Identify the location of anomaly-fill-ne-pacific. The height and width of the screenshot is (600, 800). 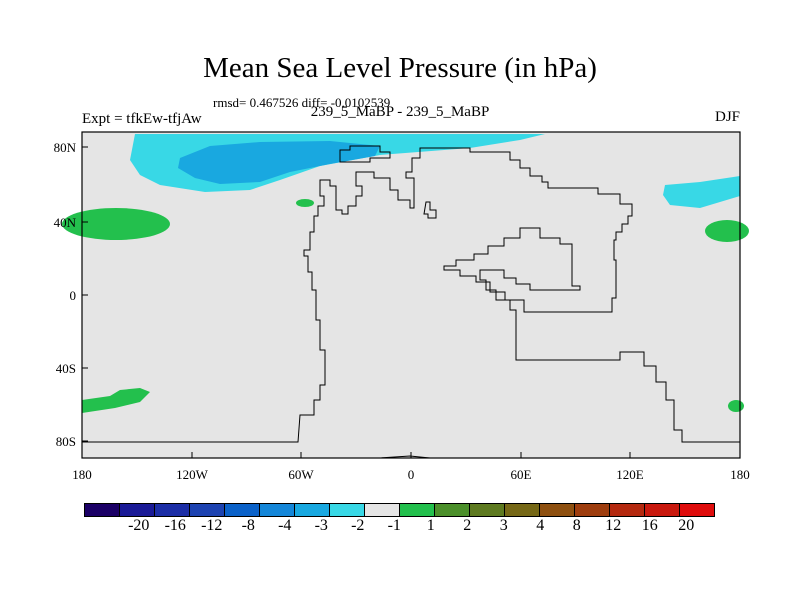
(701, 192).